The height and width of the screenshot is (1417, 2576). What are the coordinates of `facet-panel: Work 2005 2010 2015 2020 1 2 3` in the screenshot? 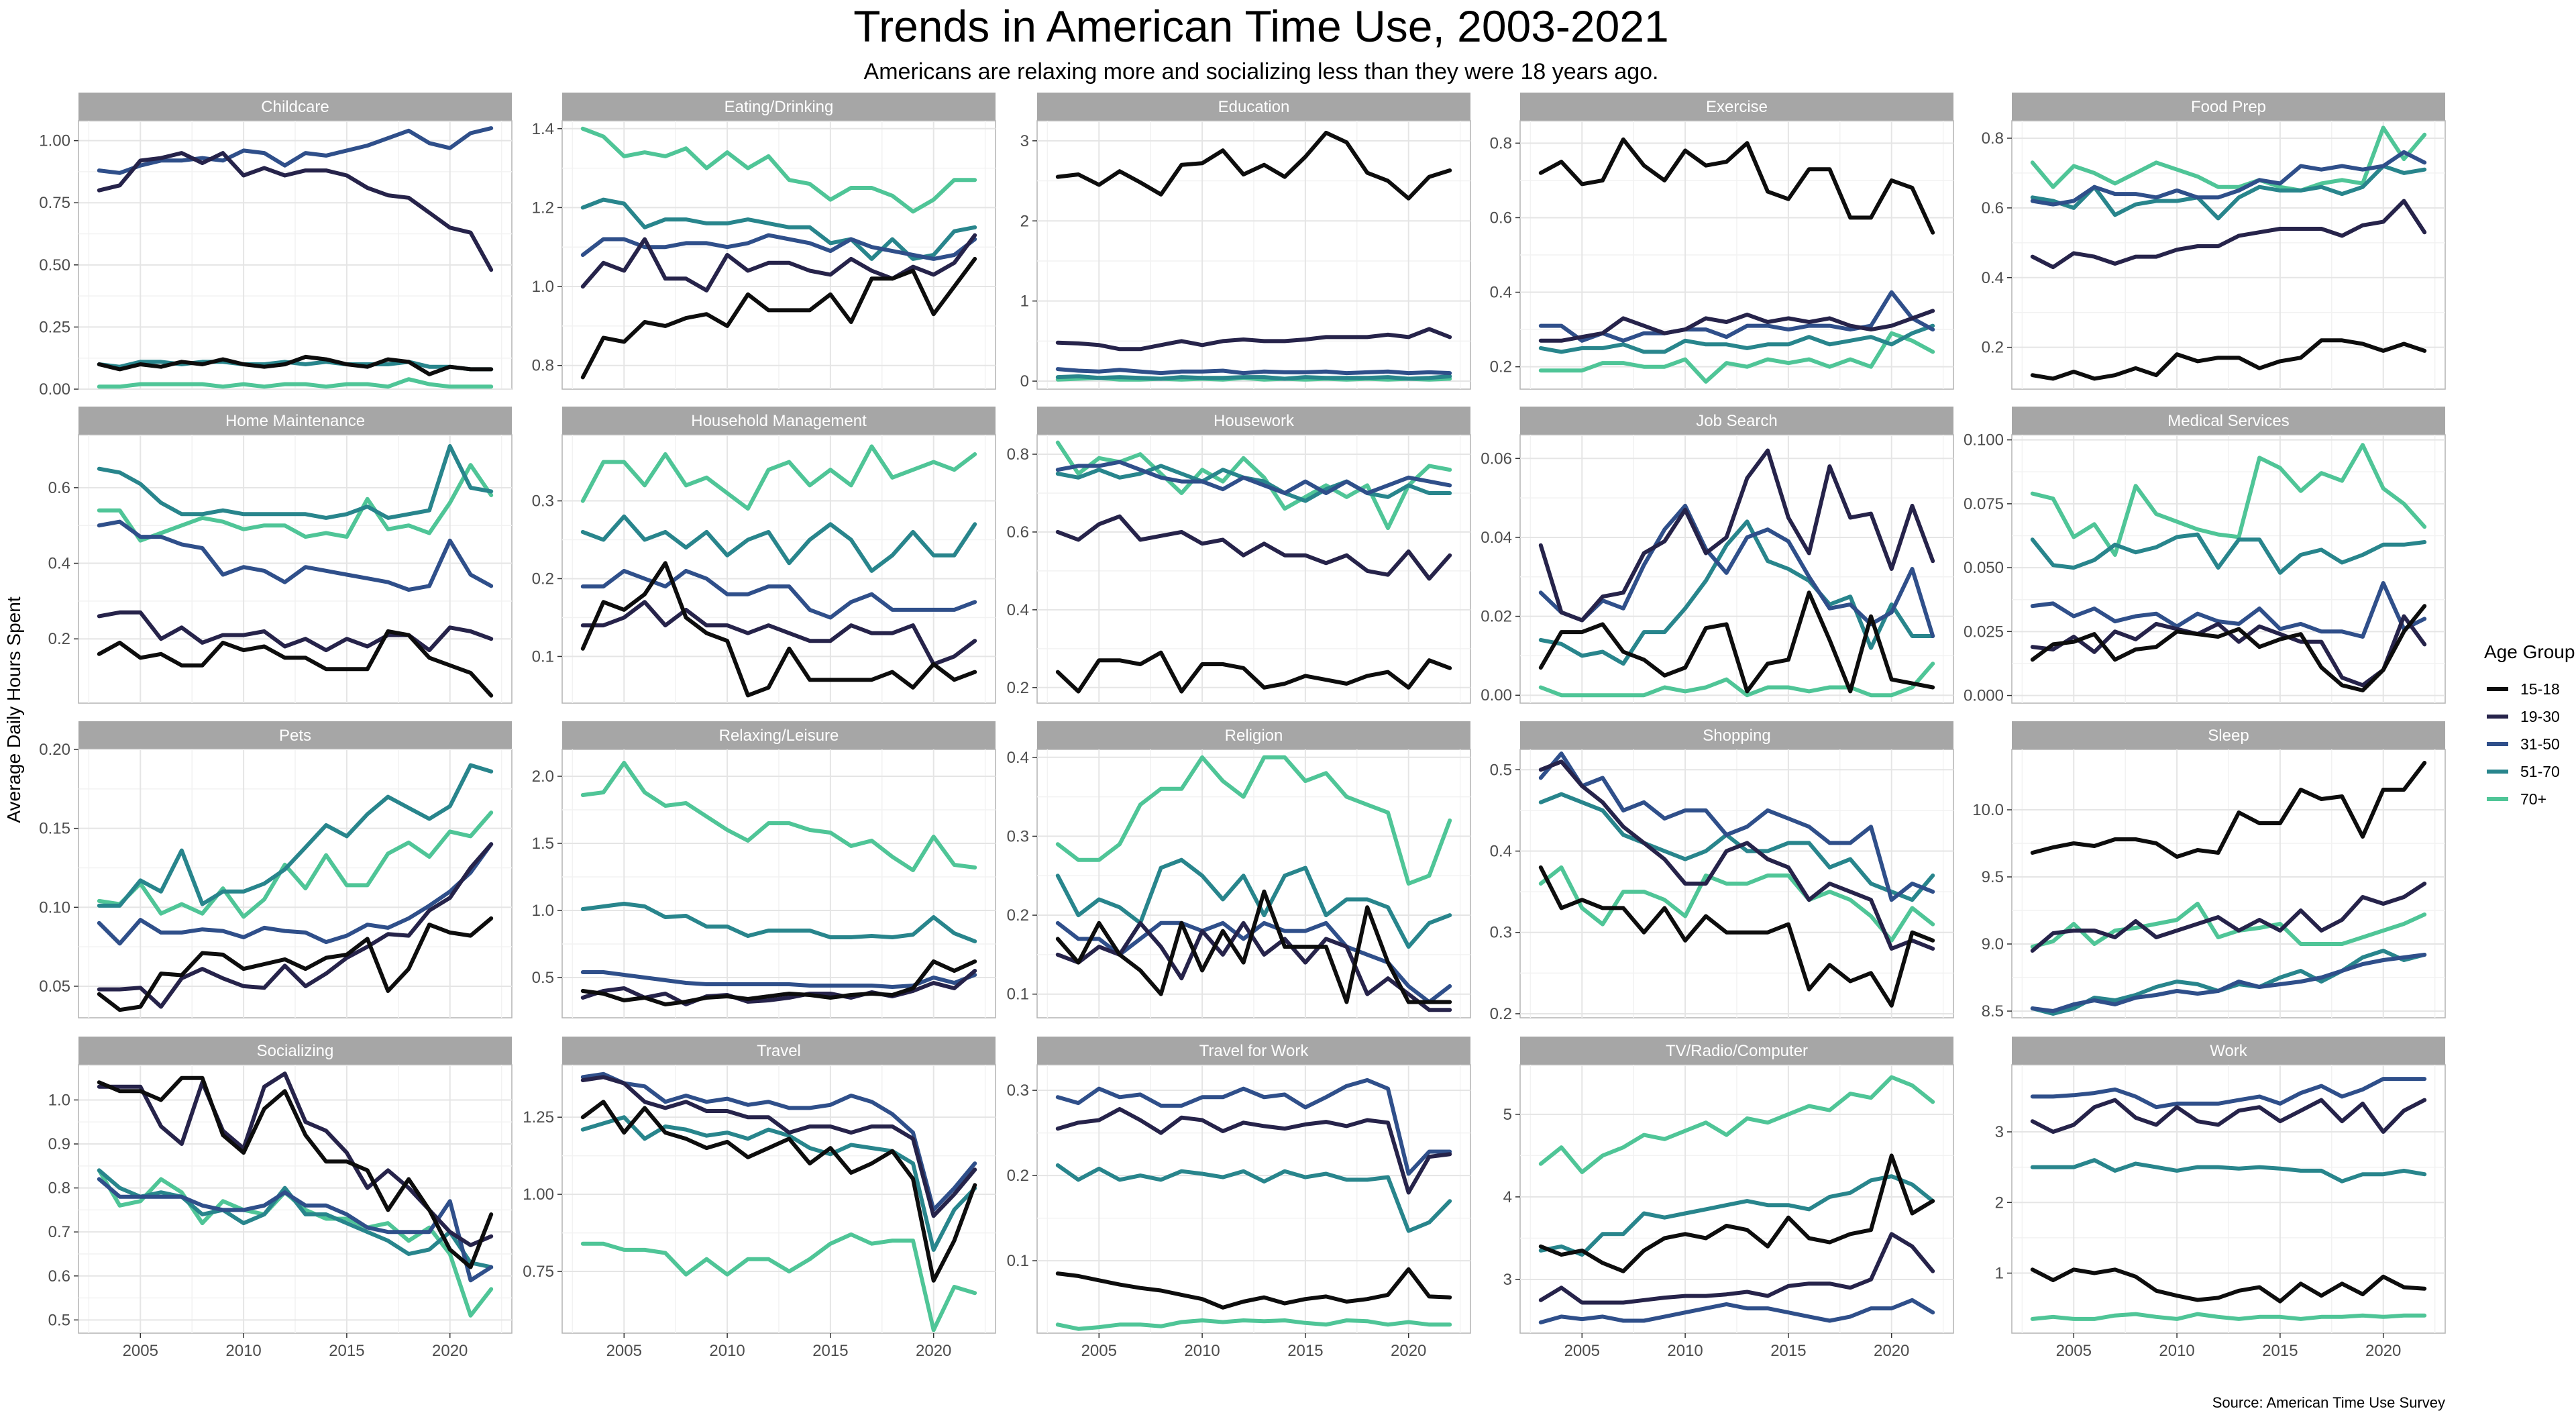 It's located at (2220, 1198).